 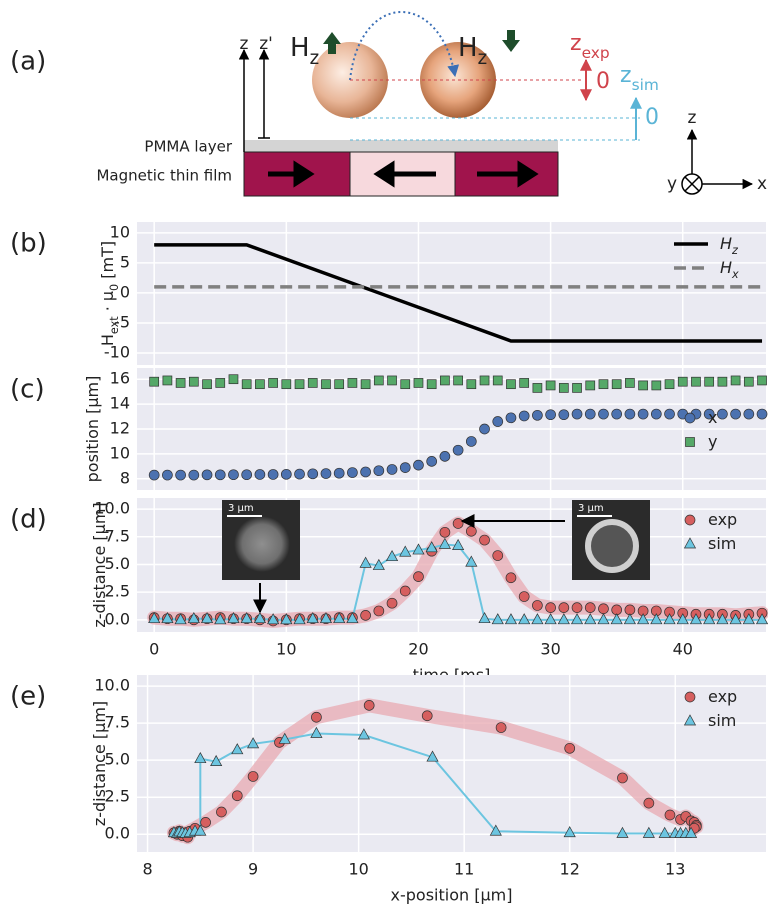 What do you see at coordinates (603, 81) in the screenshot?
I see `zero-label: 0` at bounding box center [603, 81].